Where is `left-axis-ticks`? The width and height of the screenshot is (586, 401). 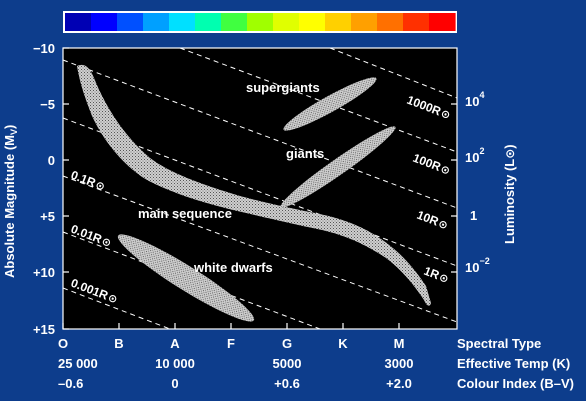
left-axis-ticks is located at coordinates (66, 188).